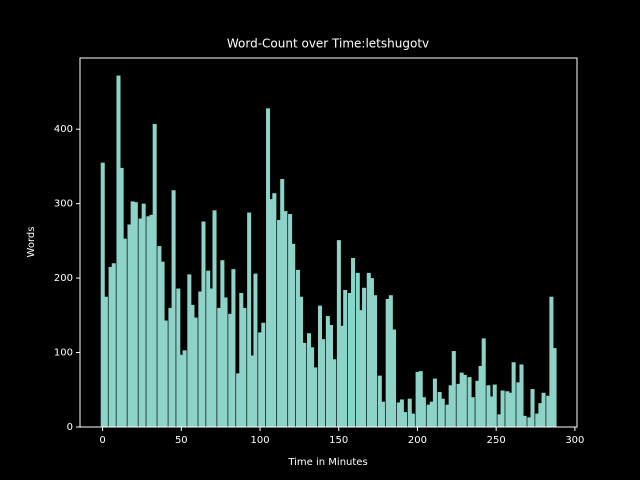 The width and height of the screenshot is (640, 480). Describe the element at coordinates (259, 440) in the screenshot. I see `x-tick-label: 100` at that location.